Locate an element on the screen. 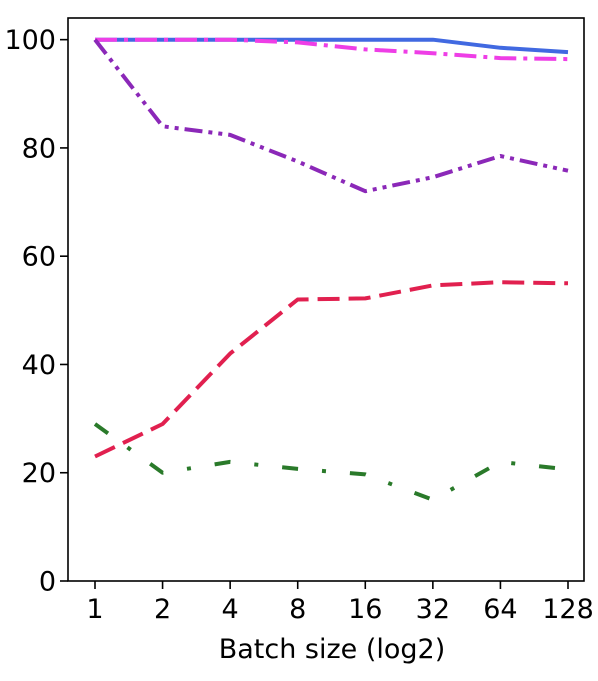  x-tick-label-2: 2 is located at coordinates (162, 609).